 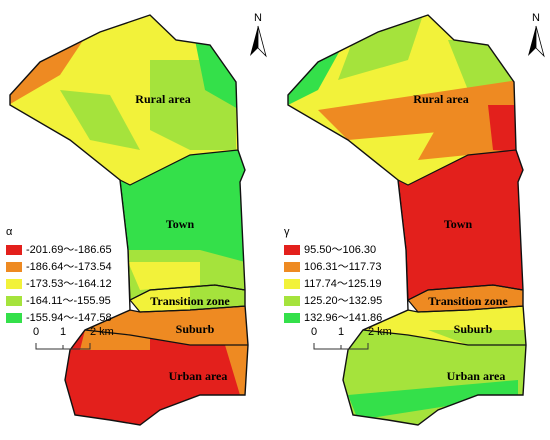 What do you see at coordinates (343, 318) in the screenshot?
I see `legend-label: 132.96～141.86` at bounding box center [343, 318].